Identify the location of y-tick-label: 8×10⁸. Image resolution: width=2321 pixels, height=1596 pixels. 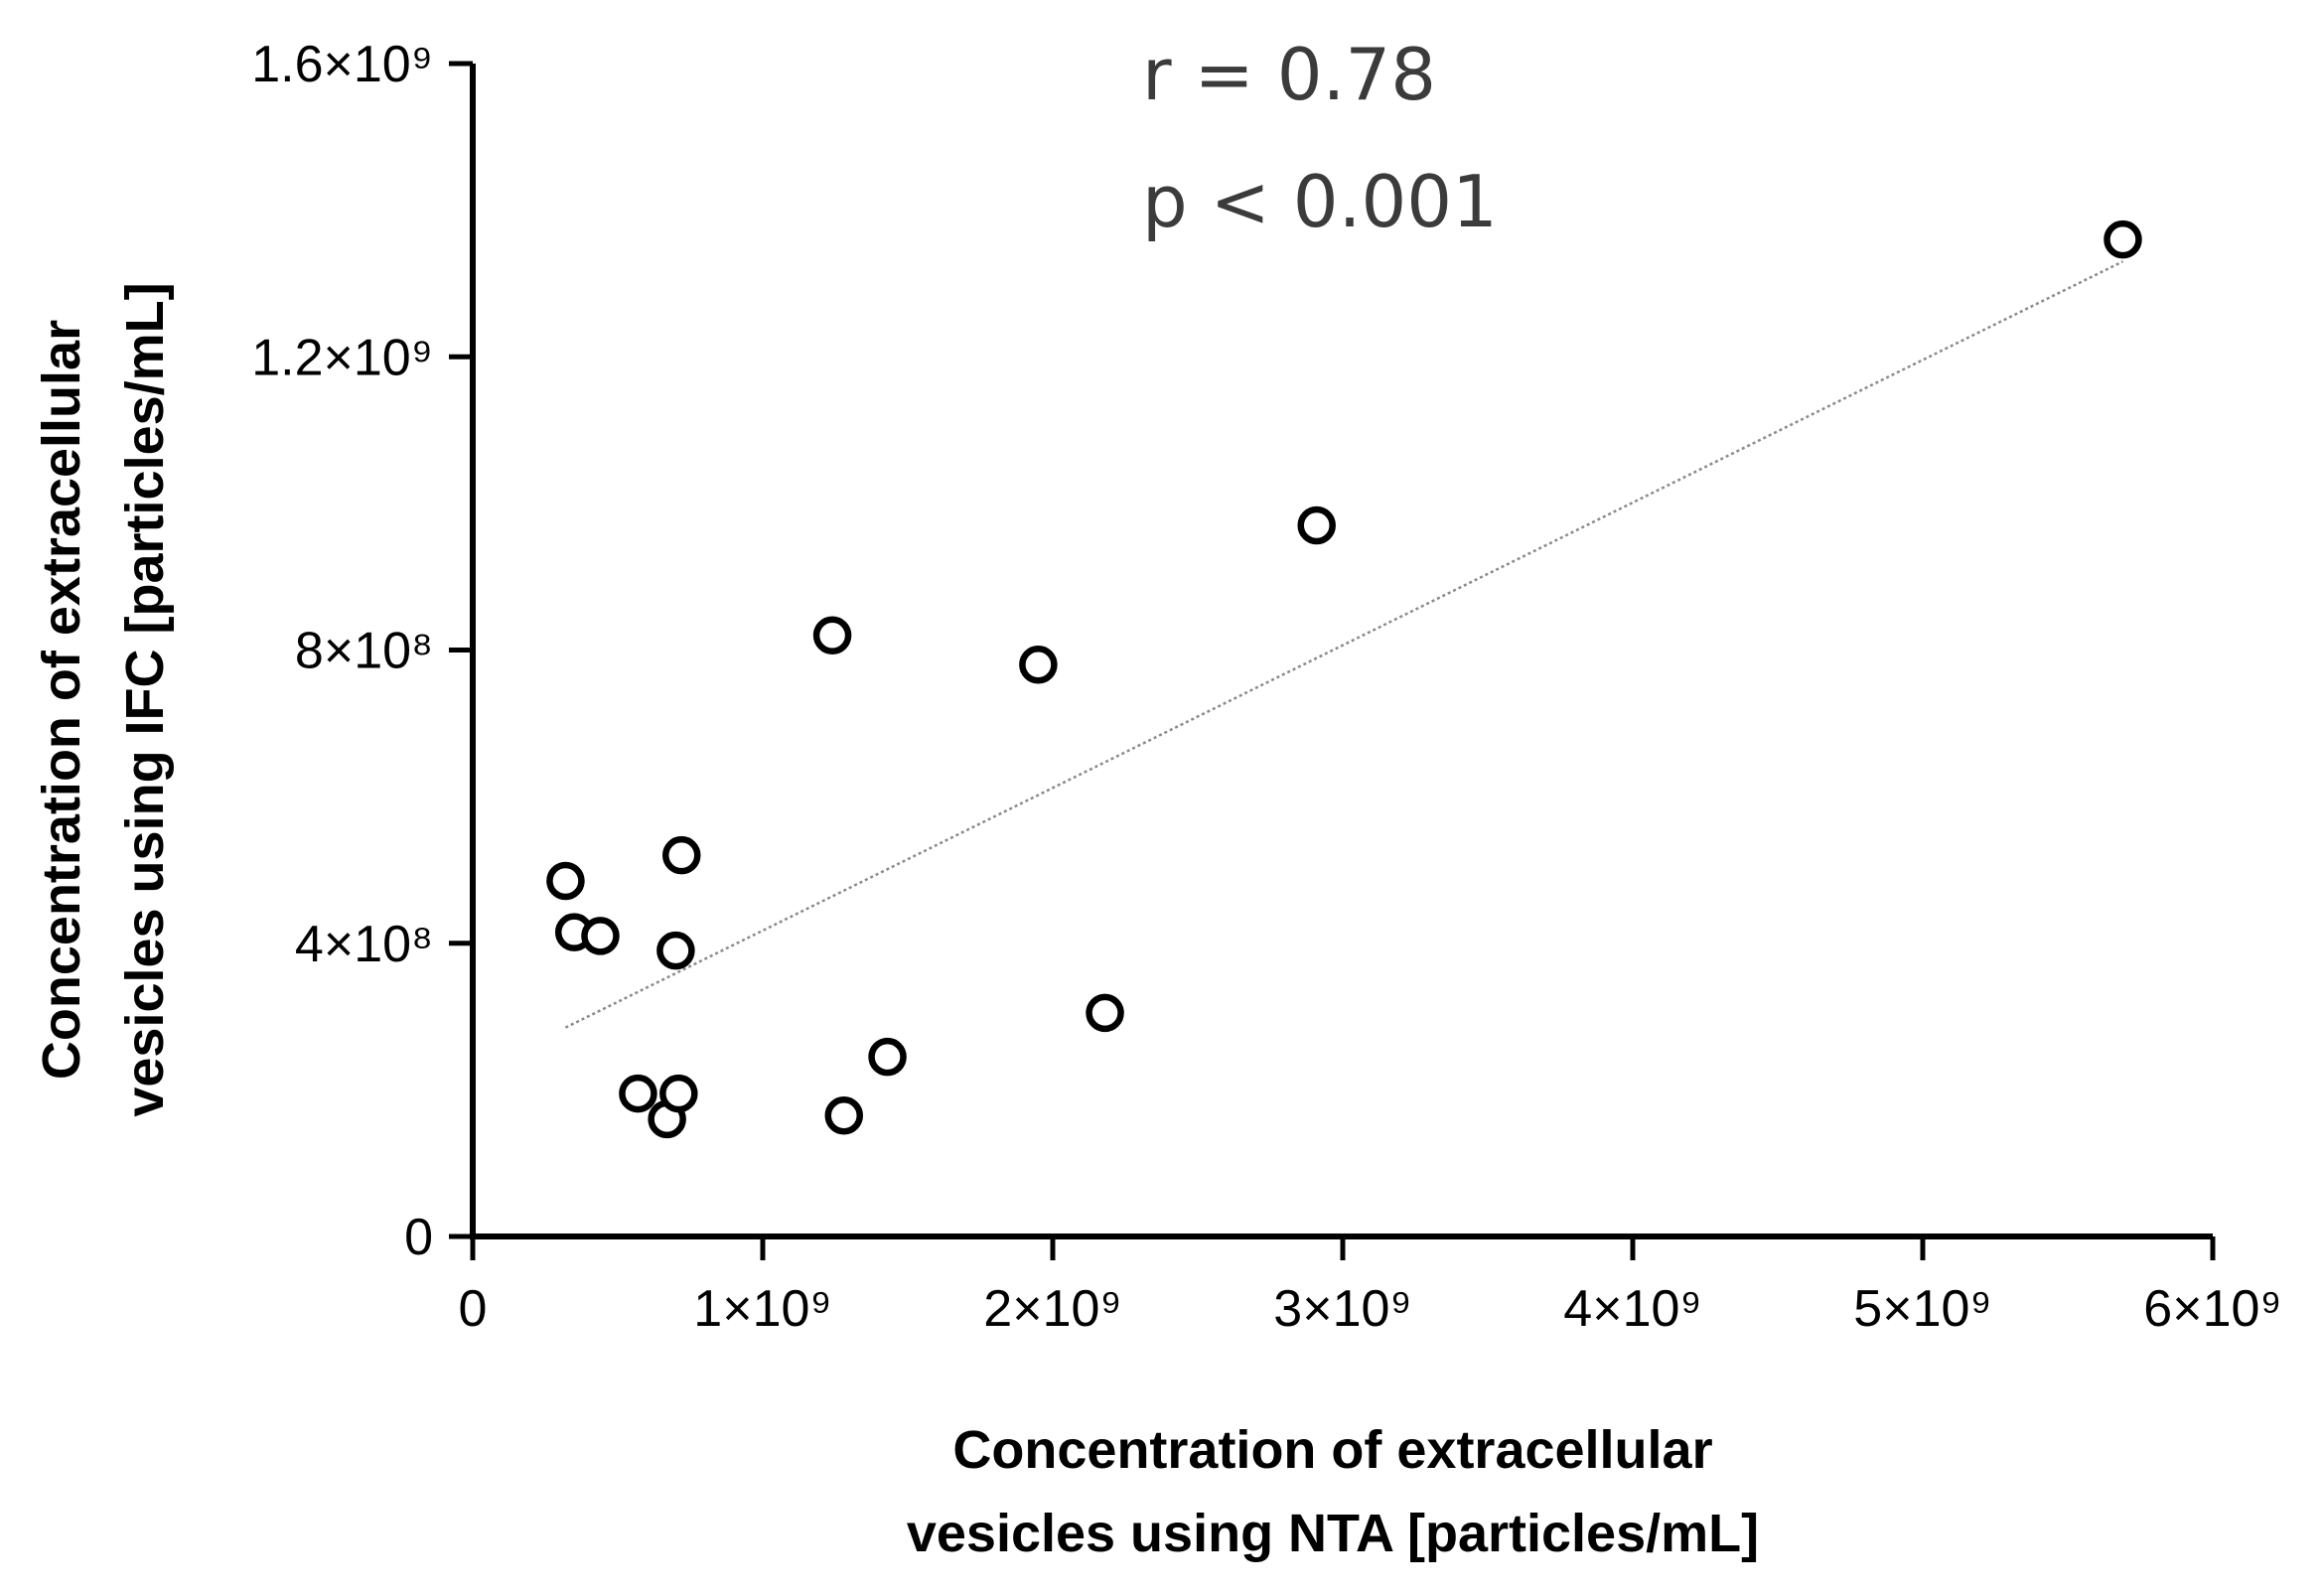
(364, 651).